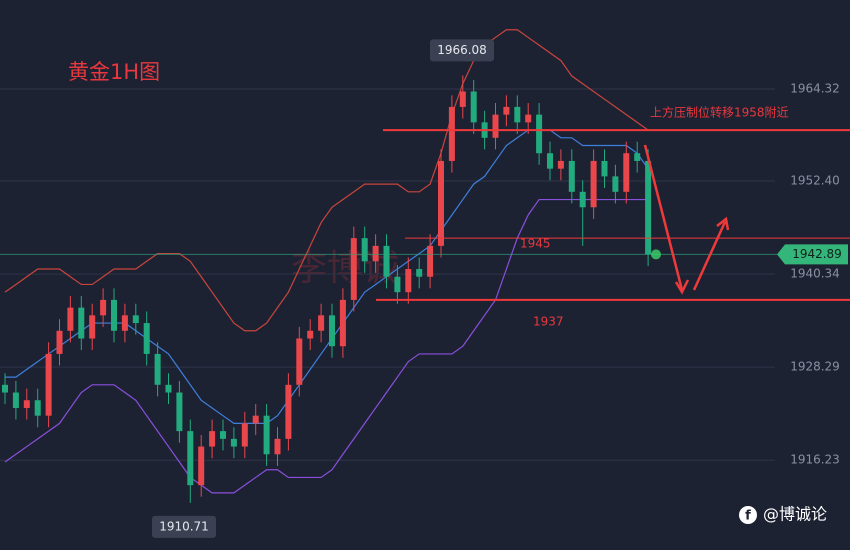 The width and height of the screenshot is (850, 550). I want to click on price-tag, so click(812, 254).